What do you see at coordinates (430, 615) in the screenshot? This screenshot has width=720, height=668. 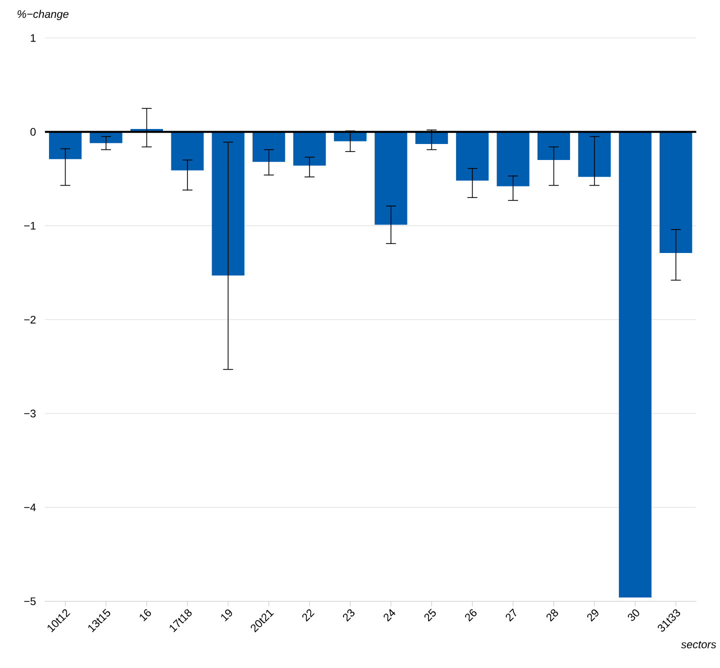 I see `x-tick-label: 25` at bounding box center [430, 615].